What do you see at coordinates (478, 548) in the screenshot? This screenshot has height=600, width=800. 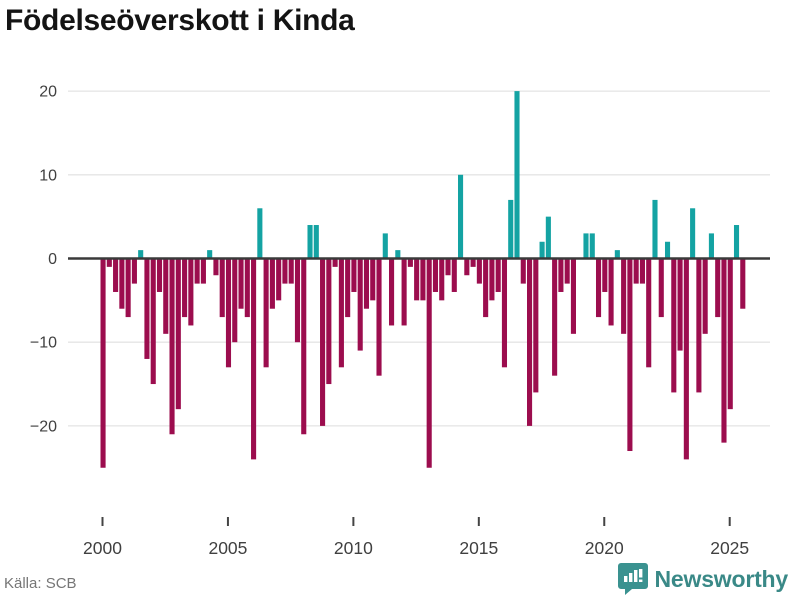 I see `x-axis-tick-label: 2015` at bounding box center [478, 548].